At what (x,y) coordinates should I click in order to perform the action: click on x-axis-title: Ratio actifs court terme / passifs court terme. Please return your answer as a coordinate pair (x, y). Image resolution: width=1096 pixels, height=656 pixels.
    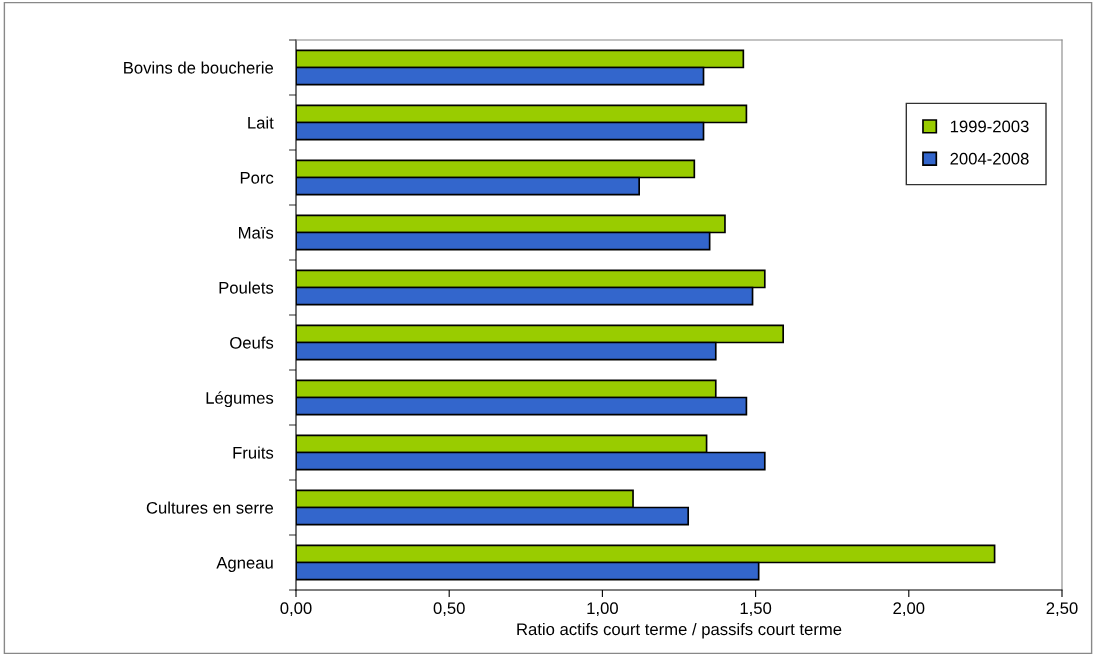
    Looking at the image, I should click on (679, 630).